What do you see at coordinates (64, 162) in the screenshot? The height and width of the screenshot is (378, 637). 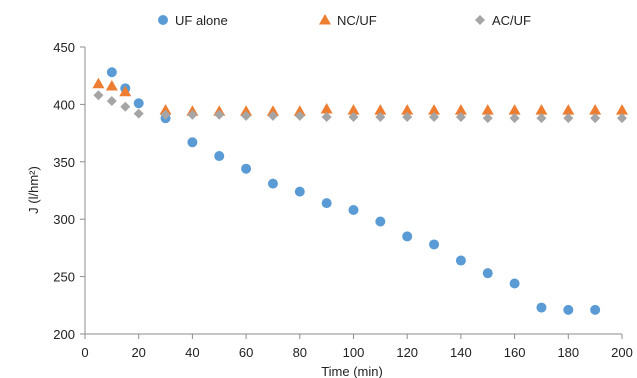 I see `y-tick-label: 350` at bounding box center [64, 162].